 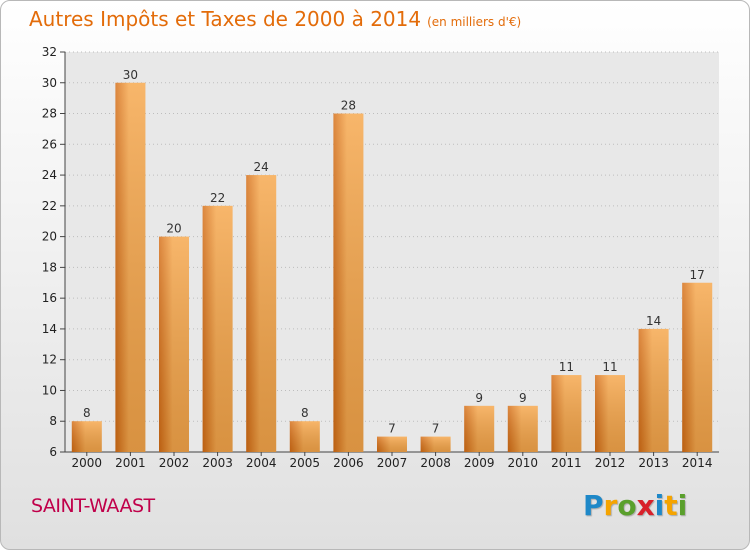 What do you see at coordinates (53, 421) in the screenshot?
I see `y-tick-label: 8` at bounding box center [53, 421].